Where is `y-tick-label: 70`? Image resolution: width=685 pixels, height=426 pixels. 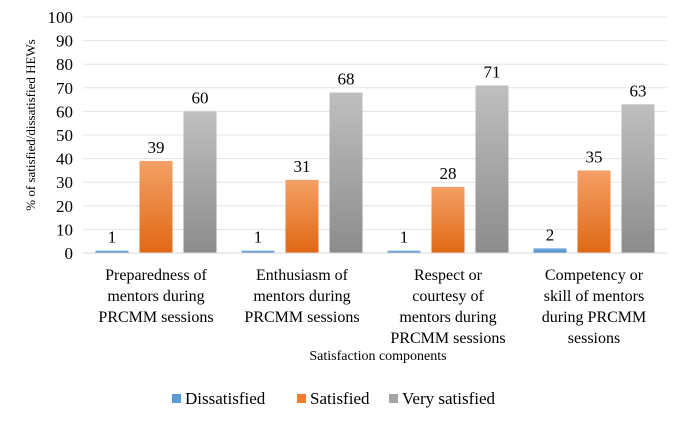 y-tick-label: 70 is located at coordinates (64, 88).